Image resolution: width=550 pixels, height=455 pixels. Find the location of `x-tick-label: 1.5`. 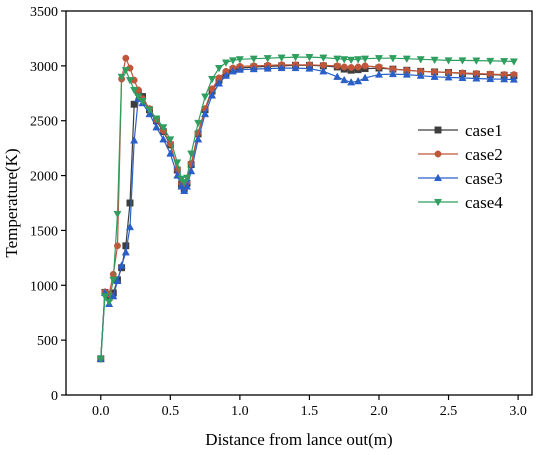

x-tick-label: 1.5 is located at coordinates (310, 411).